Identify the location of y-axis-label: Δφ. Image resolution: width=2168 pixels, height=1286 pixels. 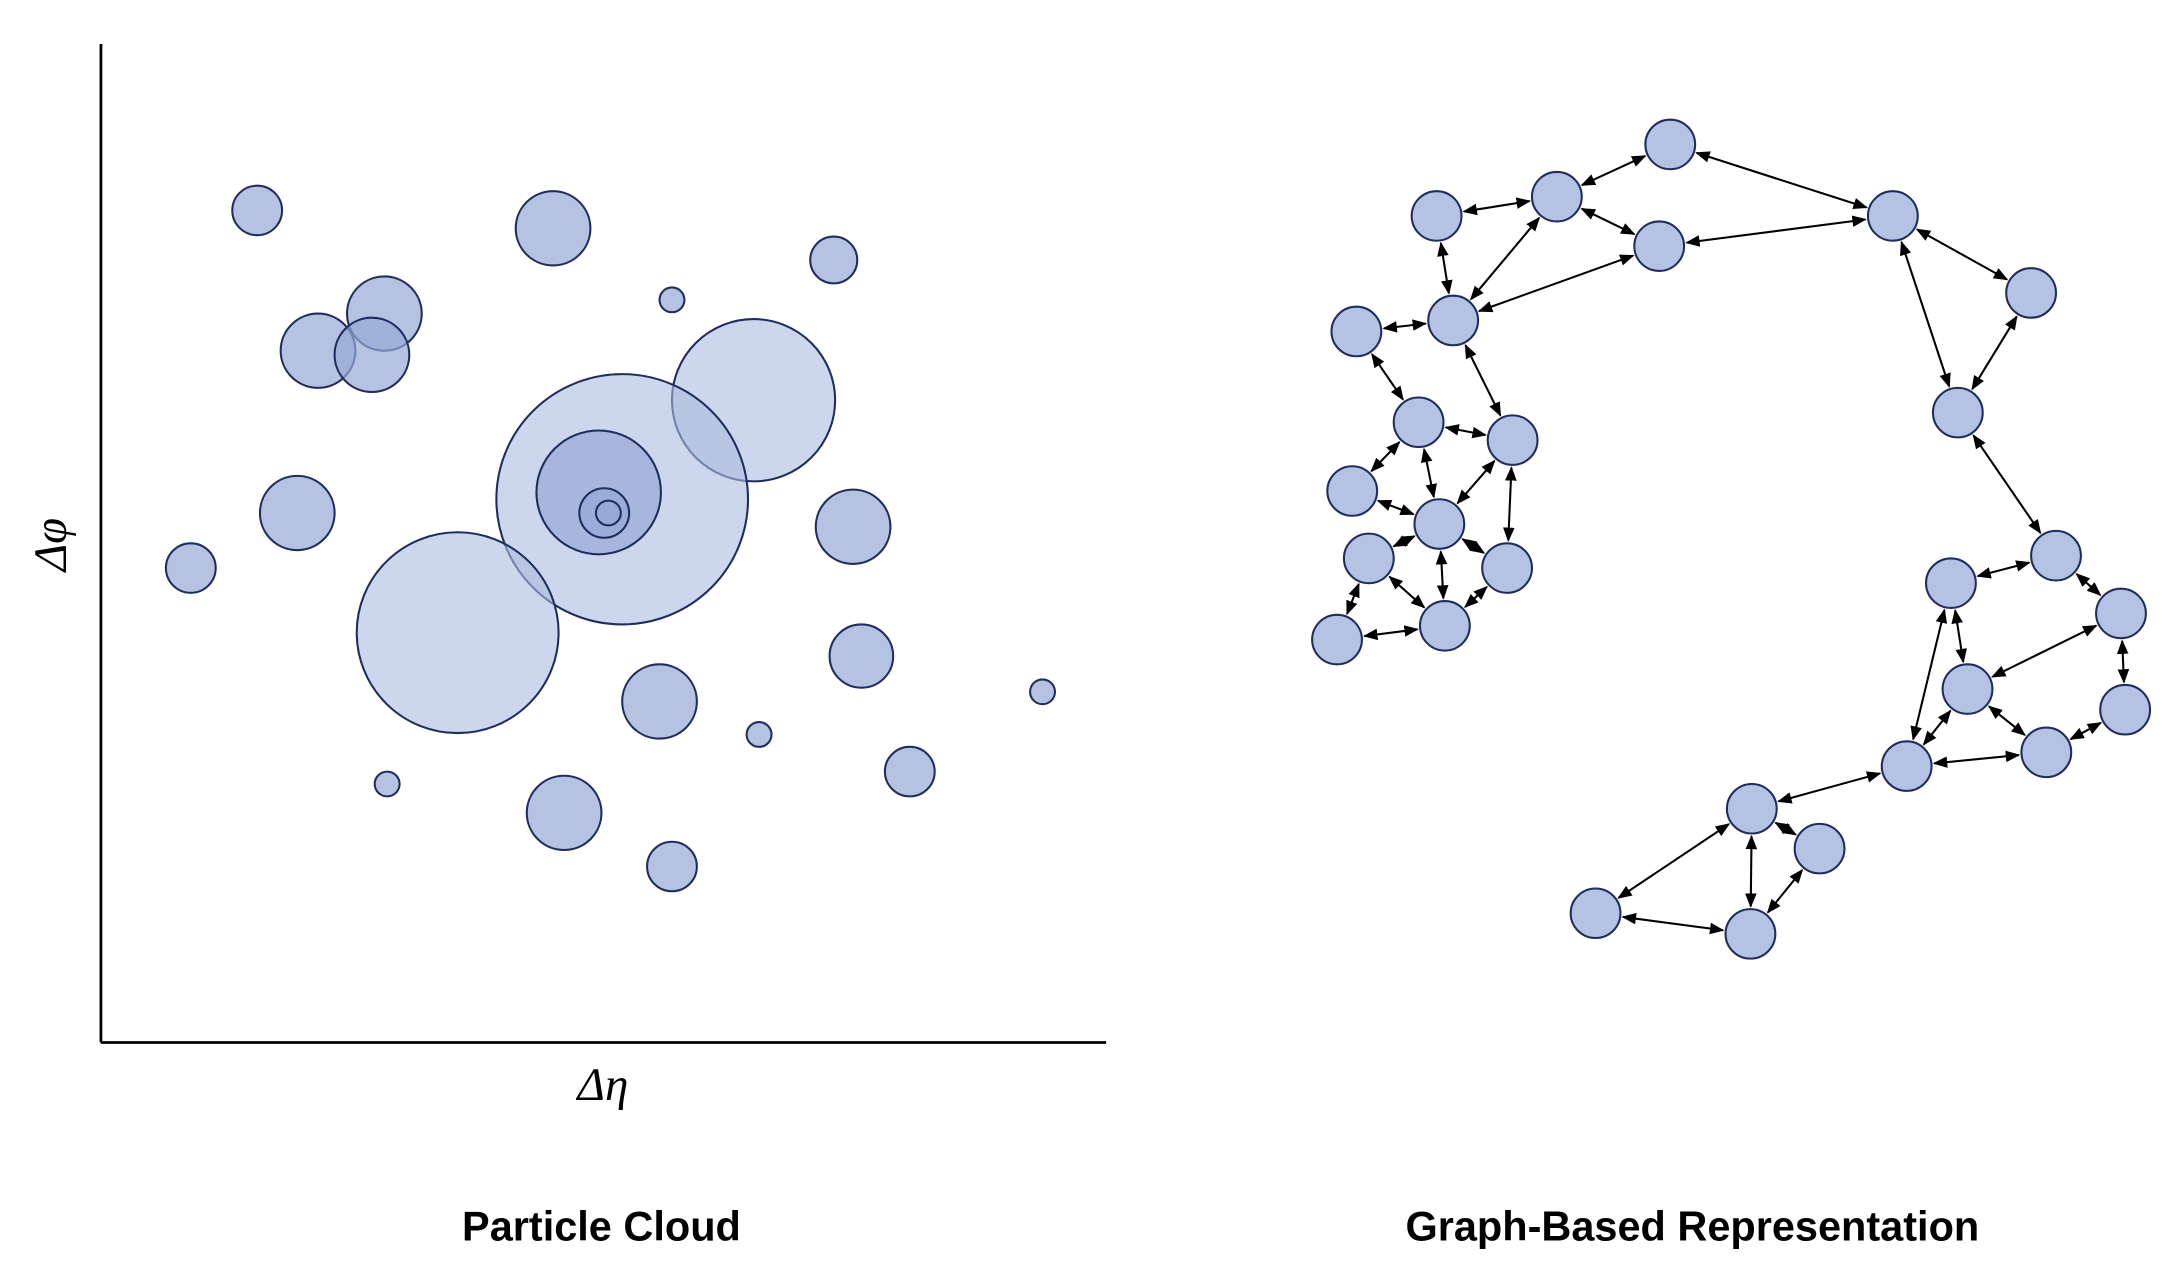
(51, 545).